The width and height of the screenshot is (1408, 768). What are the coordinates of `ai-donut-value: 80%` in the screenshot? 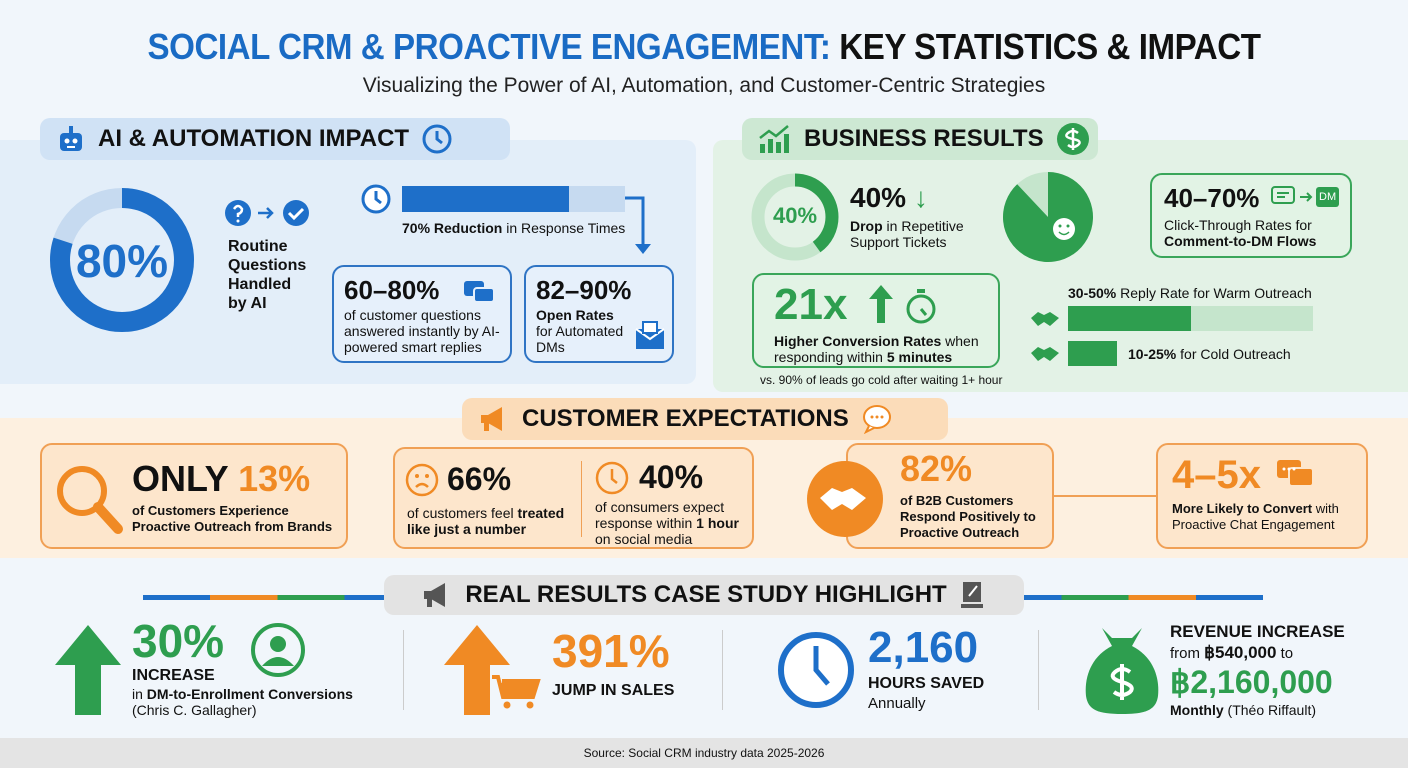 It's located at (122, 261).